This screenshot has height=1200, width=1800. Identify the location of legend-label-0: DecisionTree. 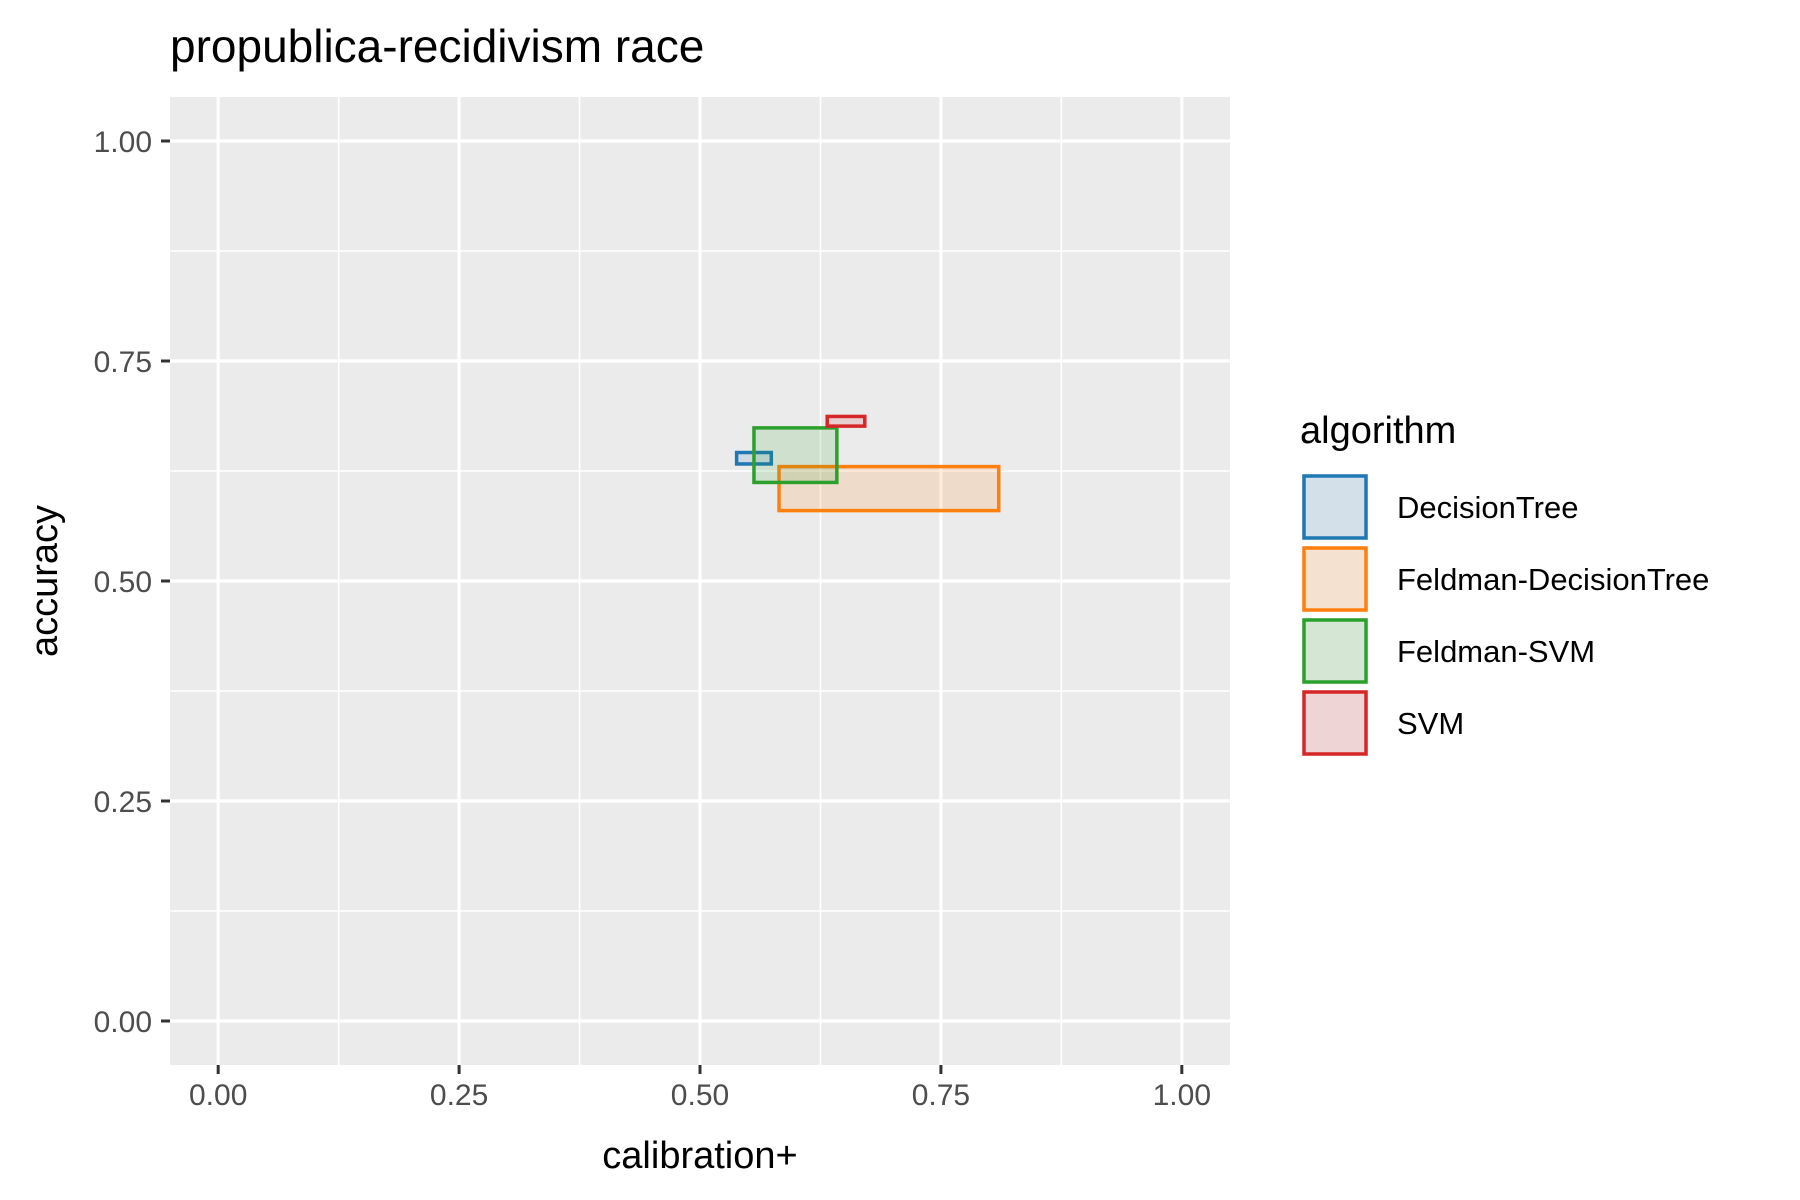
(1487, 507).